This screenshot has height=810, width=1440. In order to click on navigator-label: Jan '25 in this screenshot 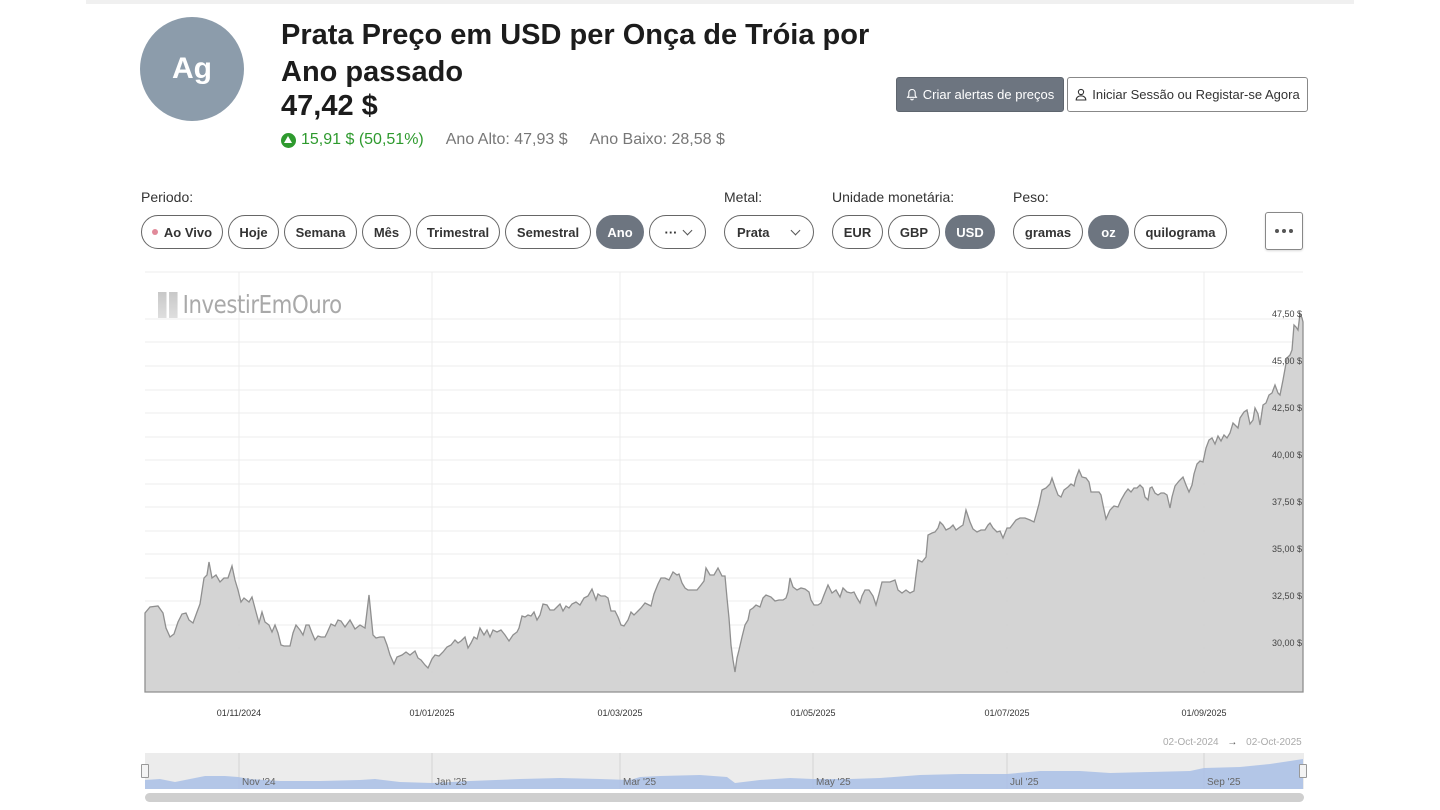, I will do `click(451, 782)`.